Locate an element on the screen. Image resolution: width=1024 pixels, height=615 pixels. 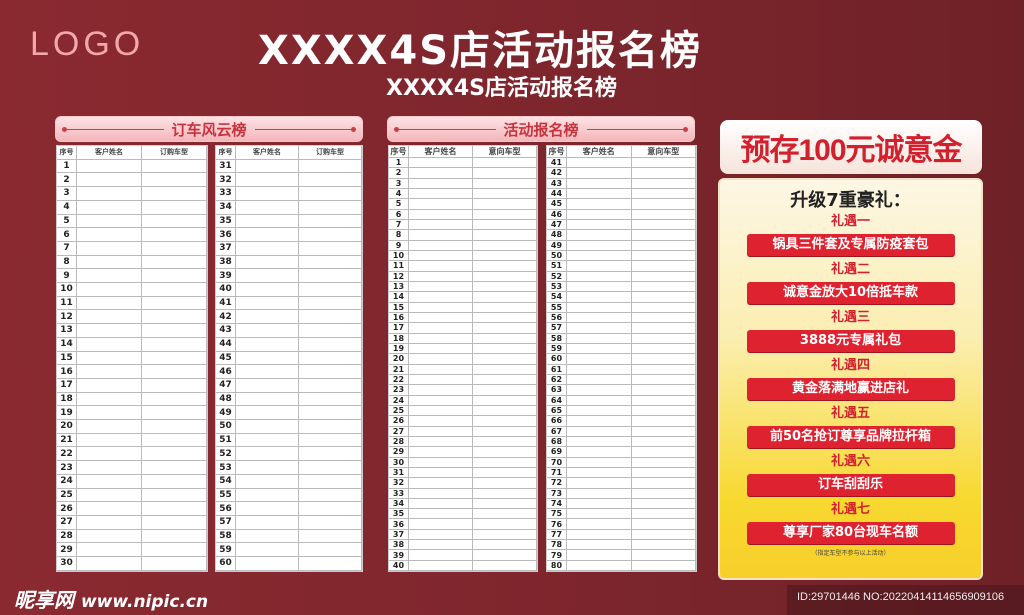
gift-item: 诚意金放大10倍抵车款 is located at coordinates (850, 293).